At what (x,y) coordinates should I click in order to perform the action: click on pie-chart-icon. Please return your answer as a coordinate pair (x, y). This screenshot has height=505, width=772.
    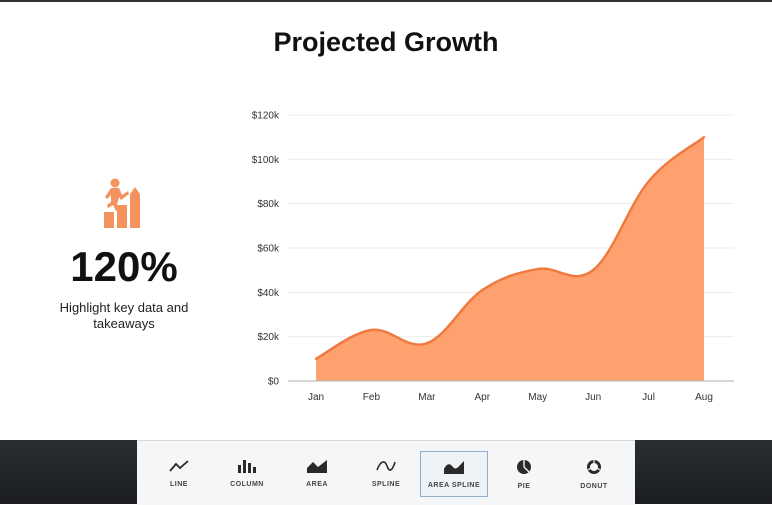
    Looking at the image, I should click on (524, 467).